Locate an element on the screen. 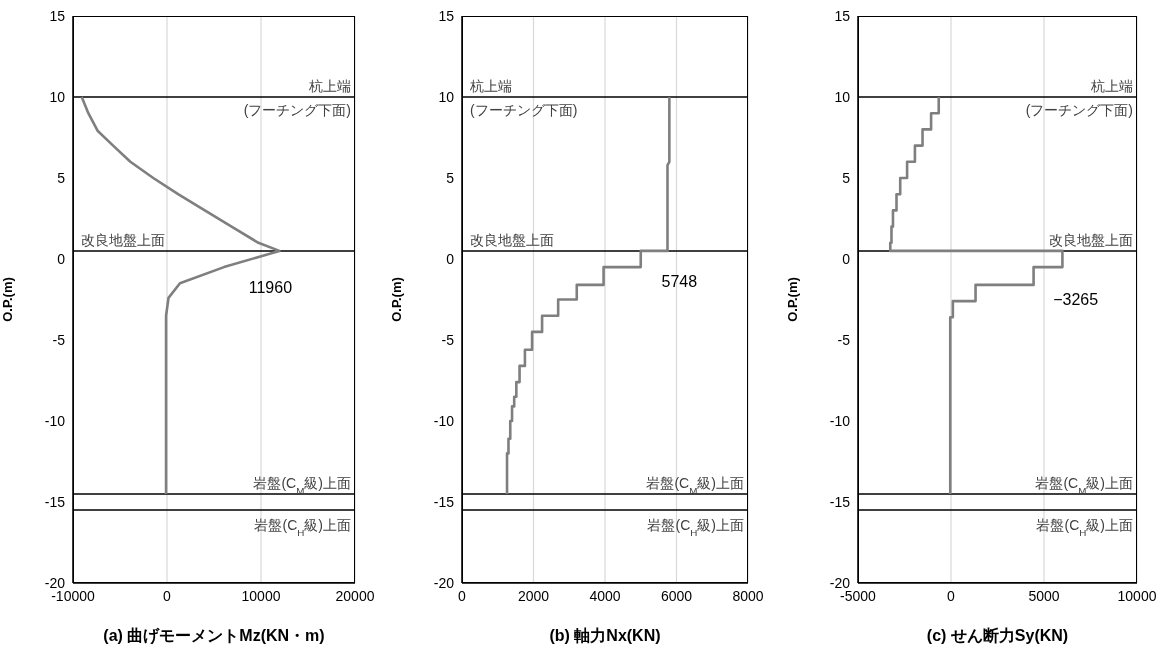 The image size is (1174, 649). x-tick-label: 2000 is located at coordinates (533, 595).